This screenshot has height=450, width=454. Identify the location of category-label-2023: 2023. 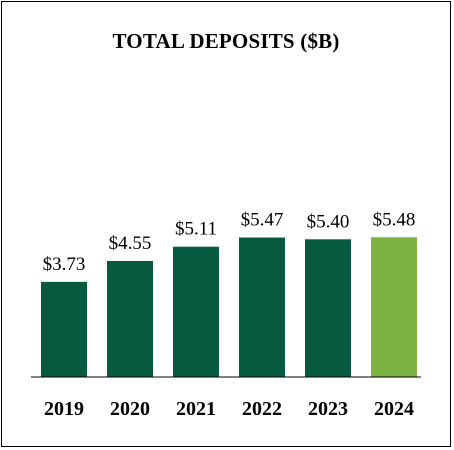
(328, 409).